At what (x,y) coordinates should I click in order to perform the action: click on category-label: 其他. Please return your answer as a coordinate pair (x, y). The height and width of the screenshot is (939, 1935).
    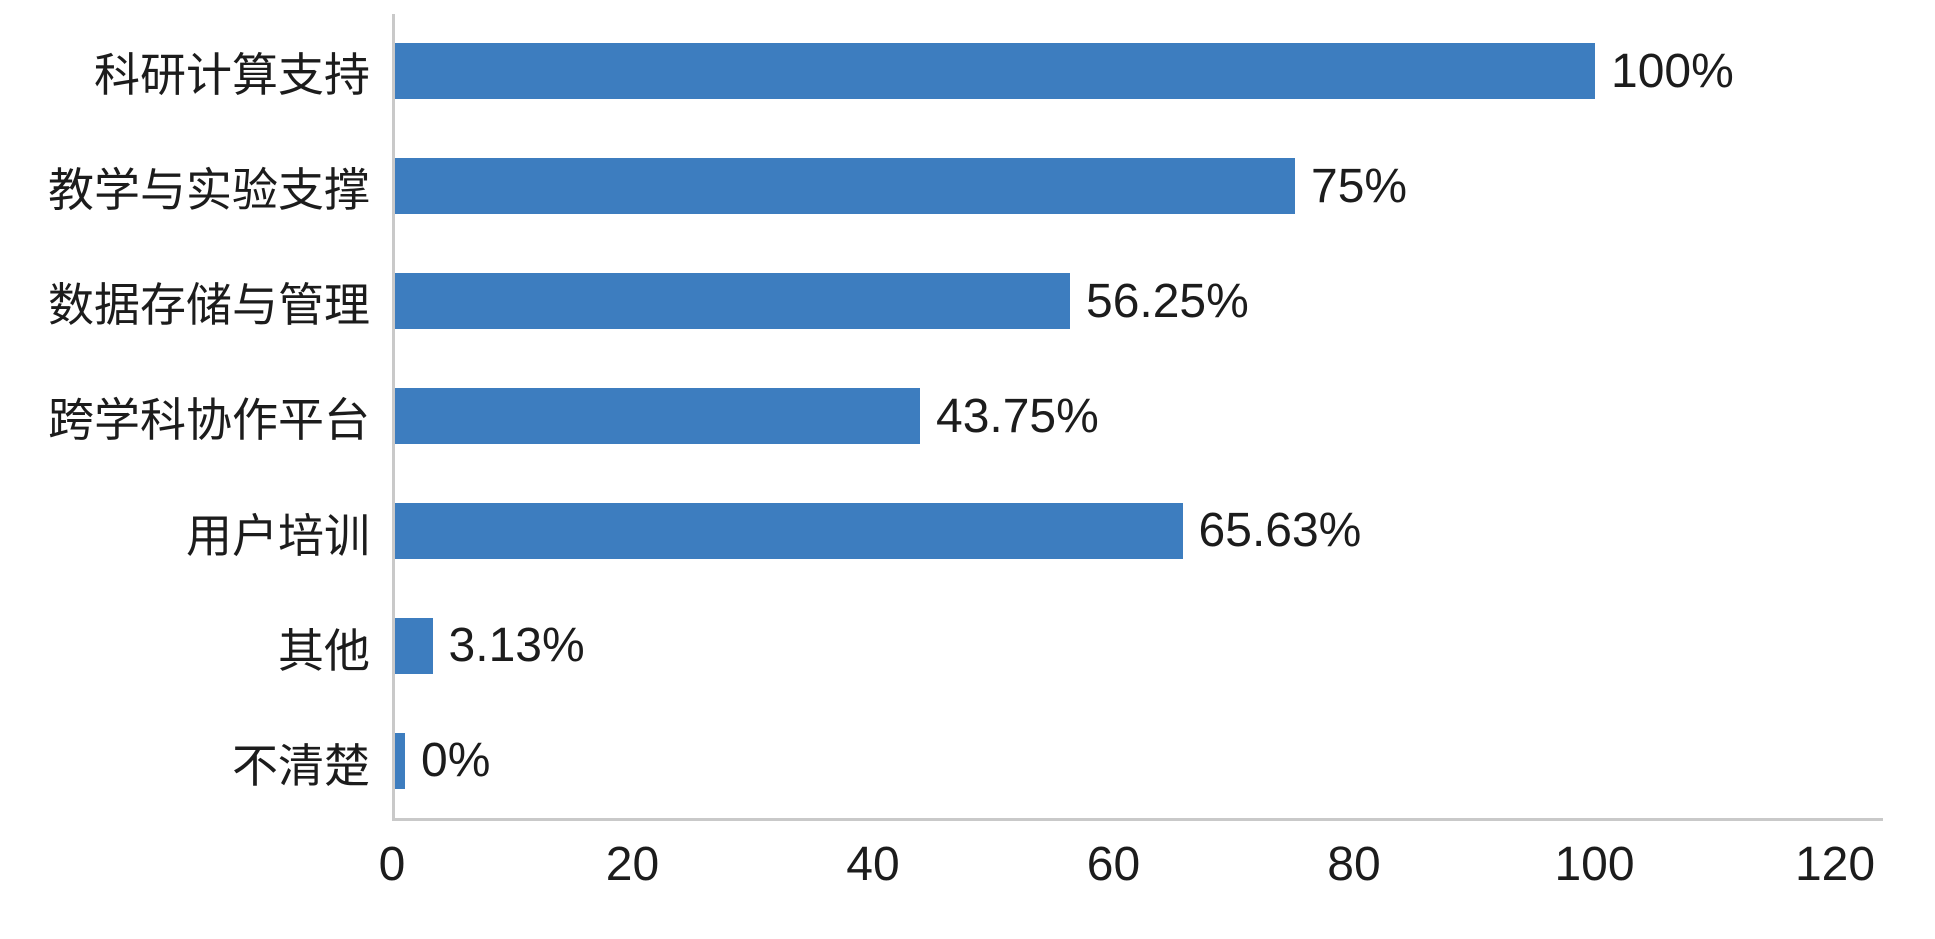
    Looking at the image, I should click on (324, 651).